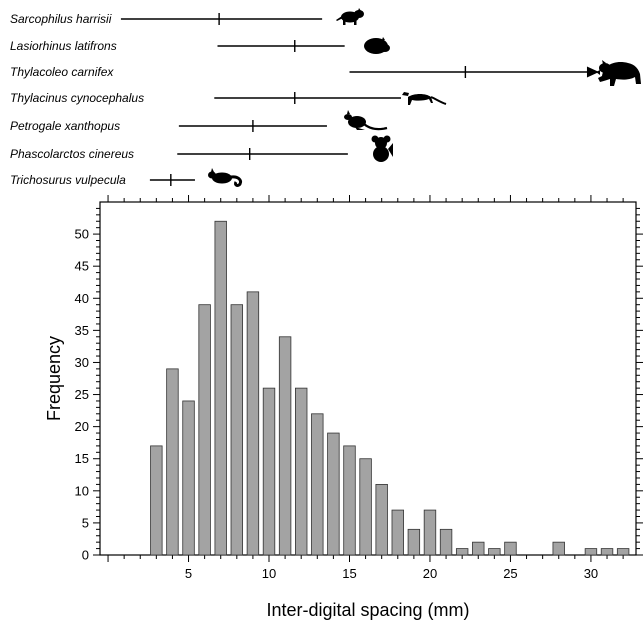 The image size is (643, 627). What do you see at coordinates (82, 490) in the screenshot?
I see `y-tick-label: 10` at bounding box center [82, 490].